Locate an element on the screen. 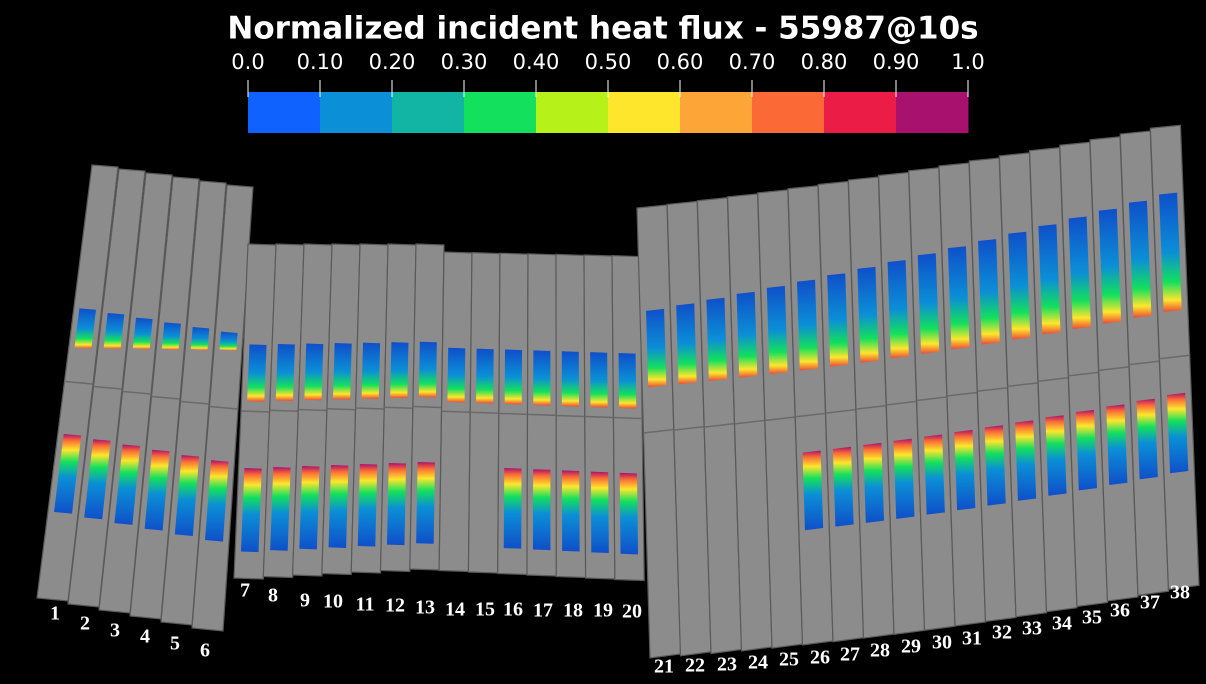  tile-label: 31 is located at coordinates (972, 639).